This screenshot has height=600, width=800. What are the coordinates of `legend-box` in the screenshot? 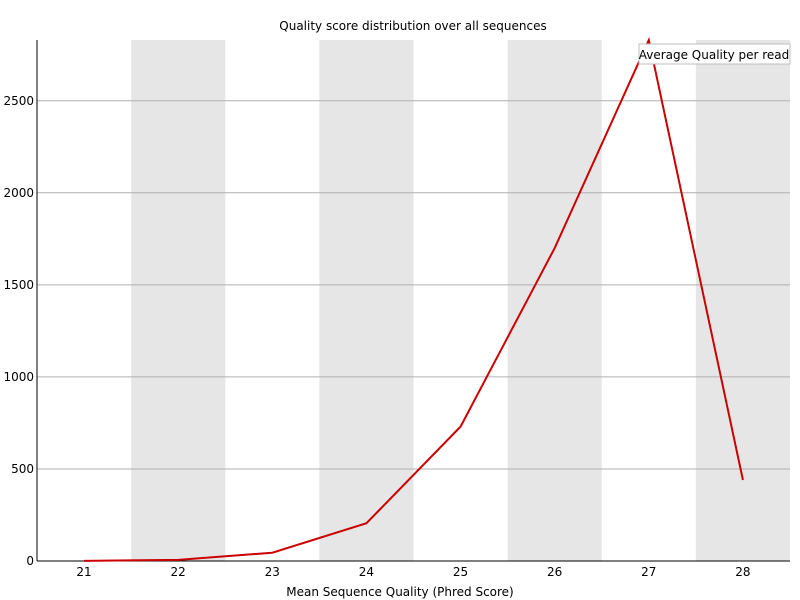 It's located at (714, 54).